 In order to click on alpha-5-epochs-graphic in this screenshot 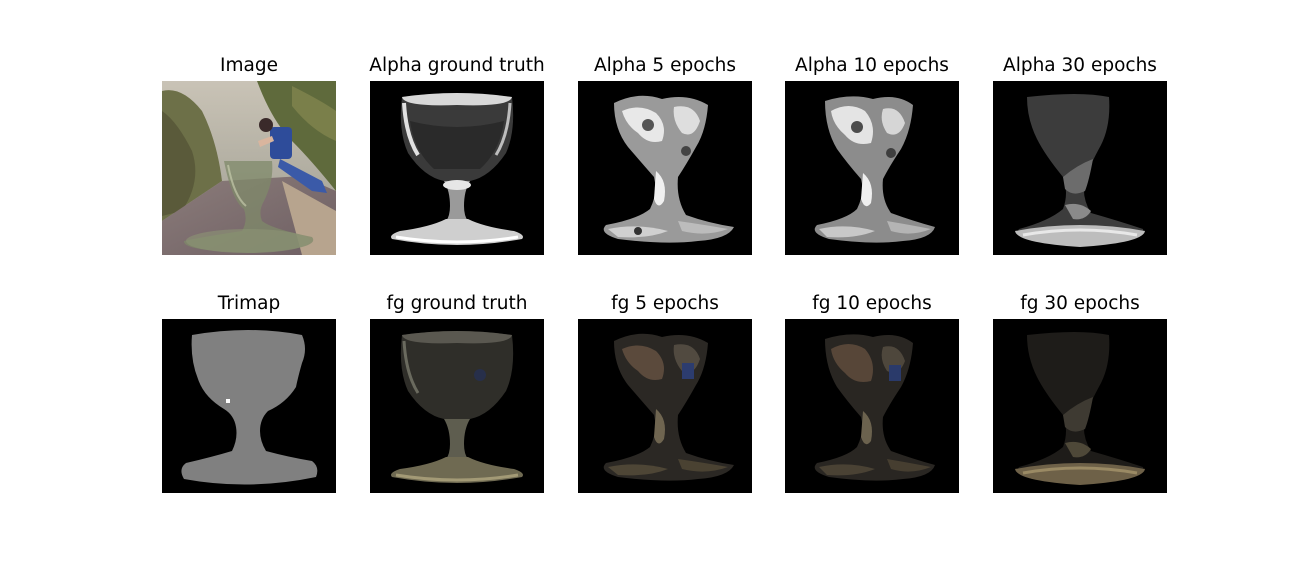, I will do `click(665, 168)`.